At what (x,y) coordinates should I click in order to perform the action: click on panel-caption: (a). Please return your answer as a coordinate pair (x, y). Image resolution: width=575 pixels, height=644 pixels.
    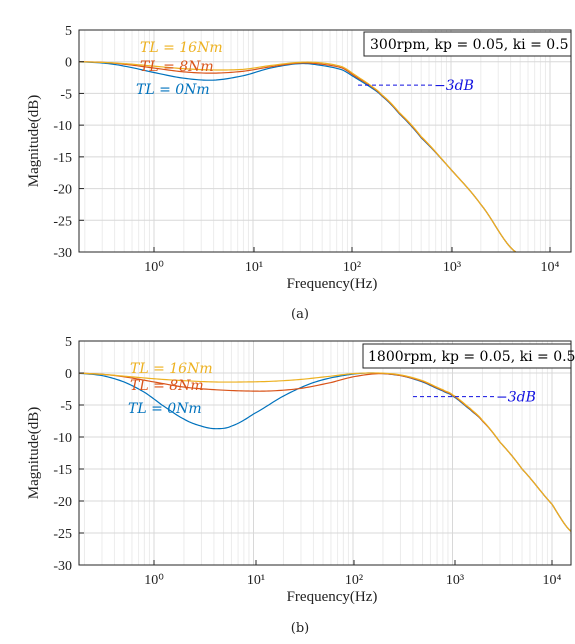
    Looking at the image, I should click on (300, 314).